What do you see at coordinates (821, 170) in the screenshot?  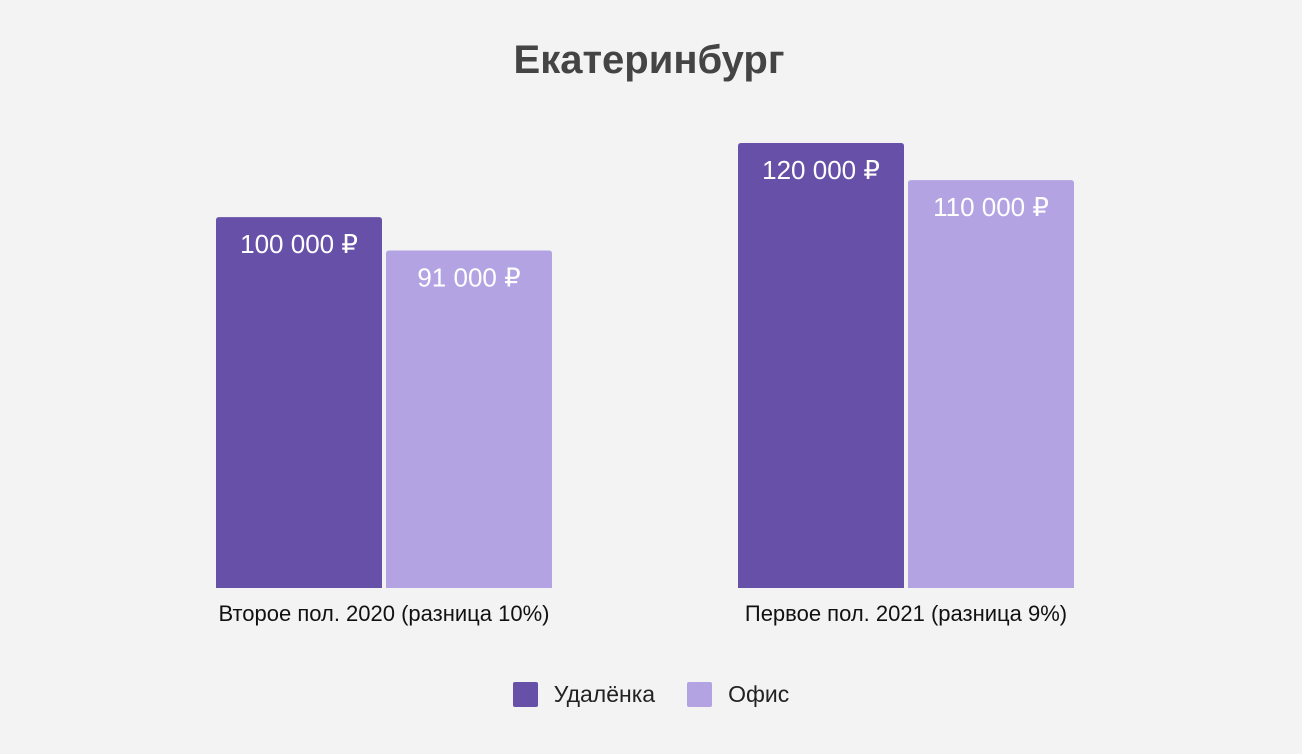 I see `bar-value-label-remote-1: 120 000 ₽` at bounding box center [821, 170].